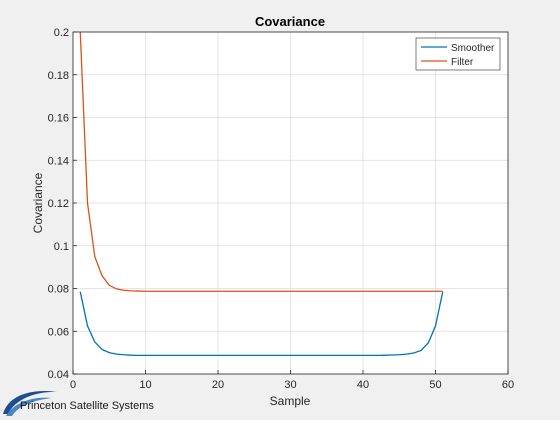 The height and width of the screenshot is (425, 560). Describe the element at coordinates (58, 76) in the screenshot. I see `y-tick-label: 0.18` at that location.